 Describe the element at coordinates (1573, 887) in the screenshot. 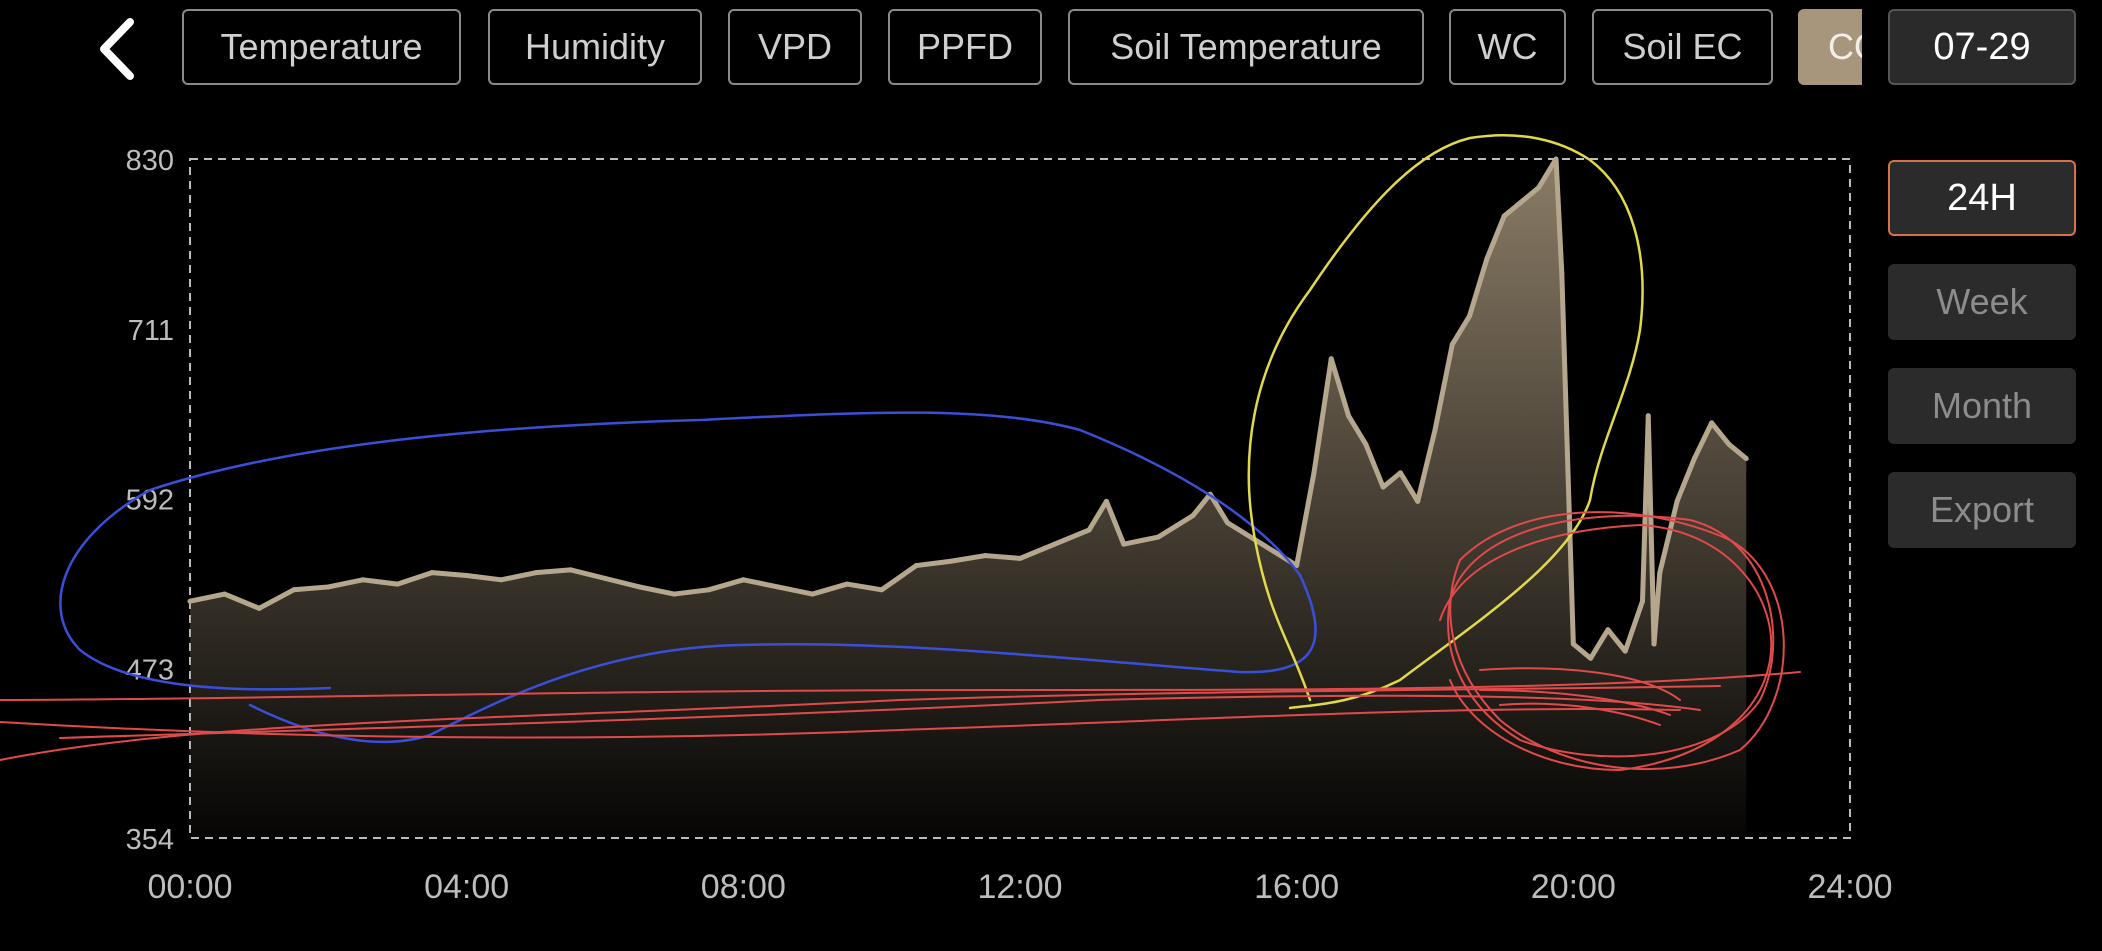

I see `x-tick-label: 20:00` at that location.